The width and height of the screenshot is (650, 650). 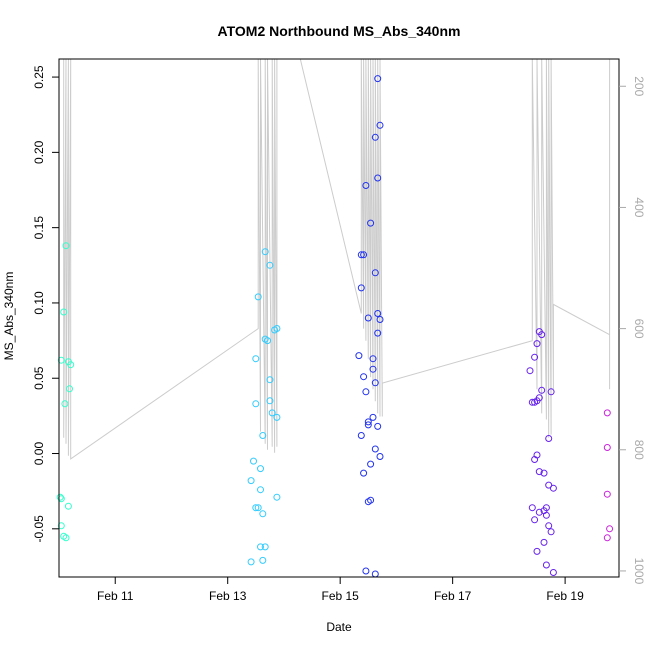 I want to click on x-tick-label: Feb 15, so click(x=340, y=596).